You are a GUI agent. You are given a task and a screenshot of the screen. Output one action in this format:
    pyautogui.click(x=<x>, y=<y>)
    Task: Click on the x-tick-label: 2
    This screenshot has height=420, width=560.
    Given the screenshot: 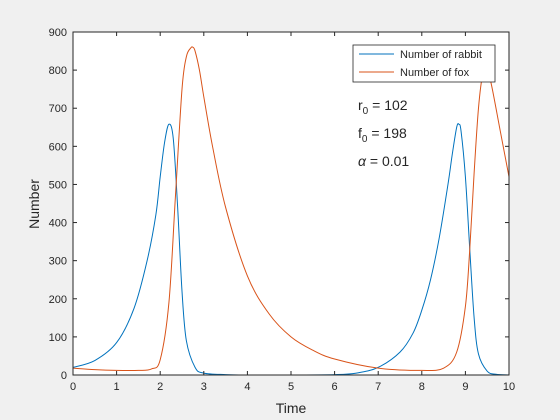 What is the action you would take?
    pyautogui.click(x=160, y=387)
    